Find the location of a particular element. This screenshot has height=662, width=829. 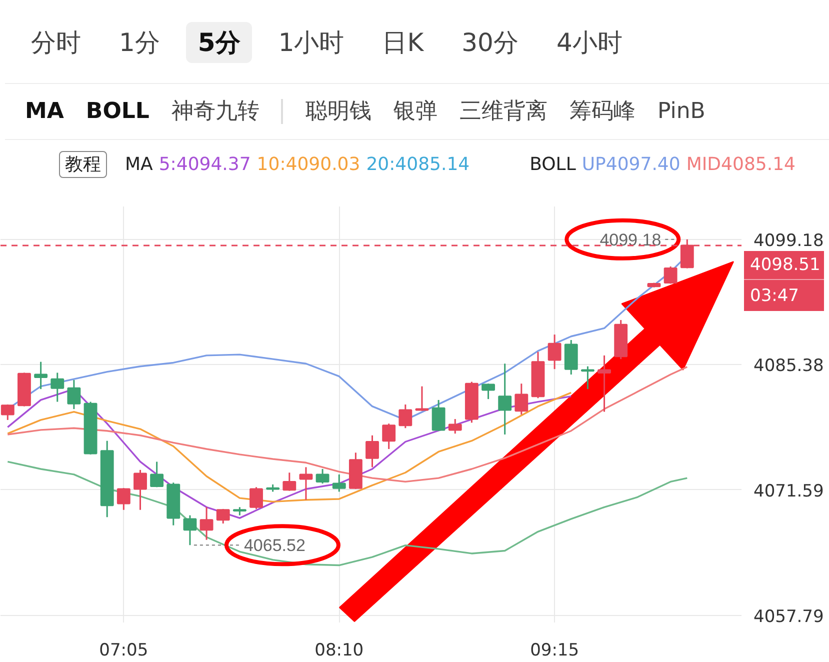

x-tick-label: 08:10 is located at coordinates (339, 650).